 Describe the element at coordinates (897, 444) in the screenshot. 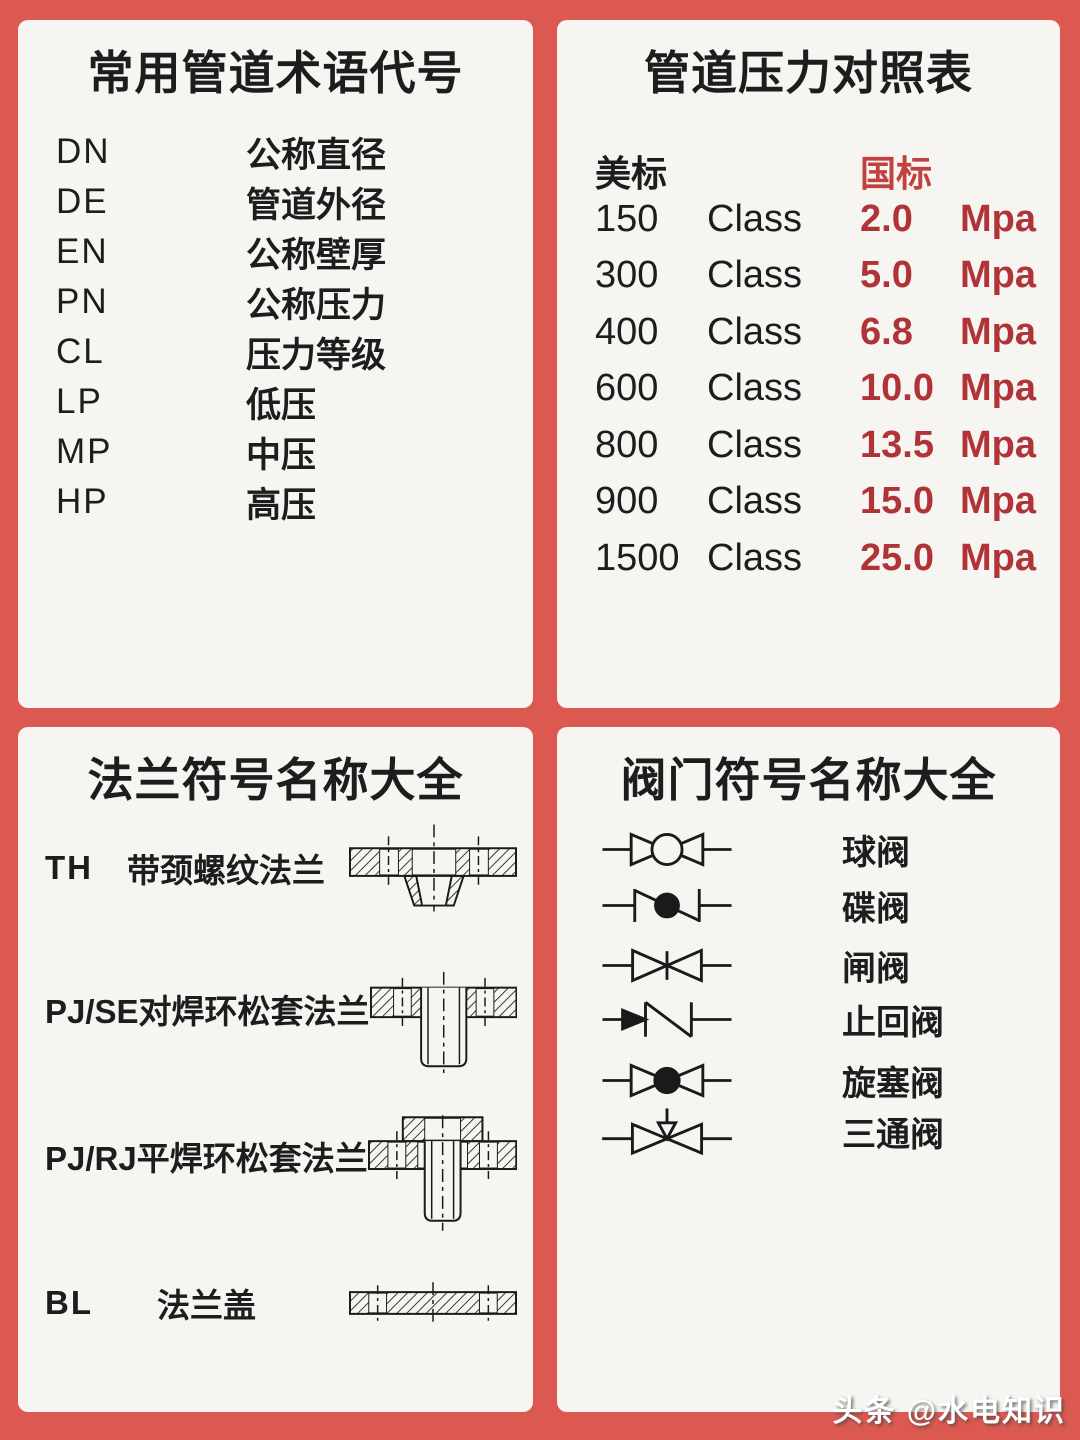

I see `mpa-value: 13.5` at that location.